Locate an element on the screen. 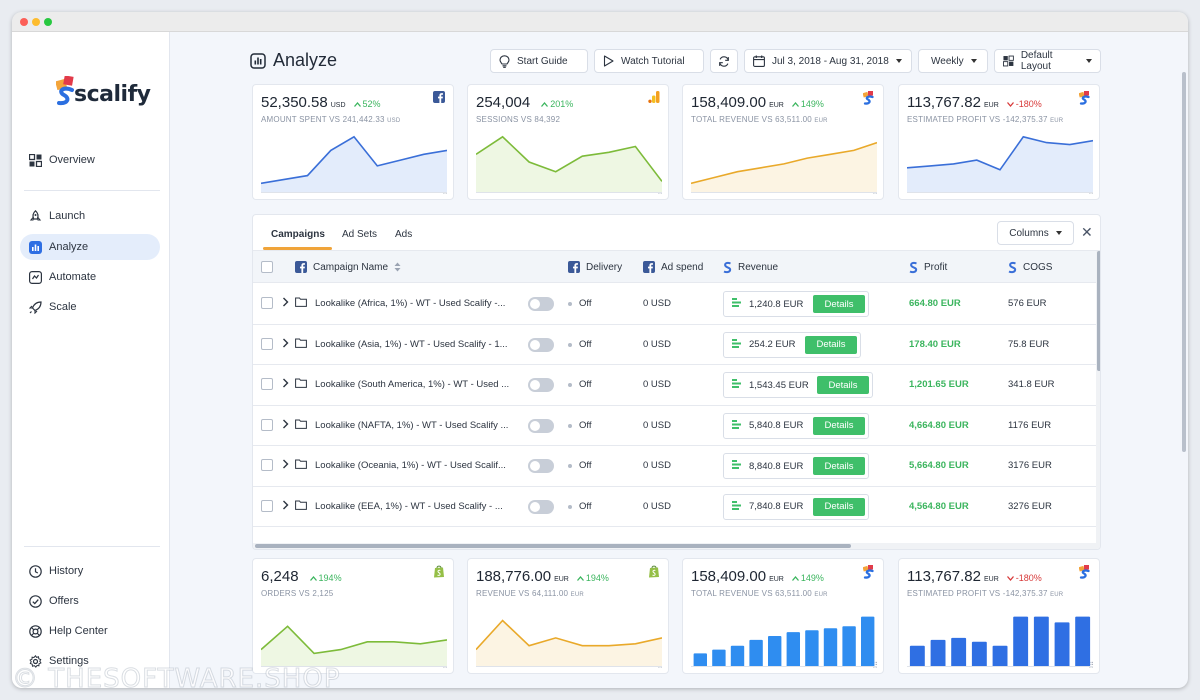 This screenshot has height=700, width=1200. play-icon is located at coordinates (608, 61).